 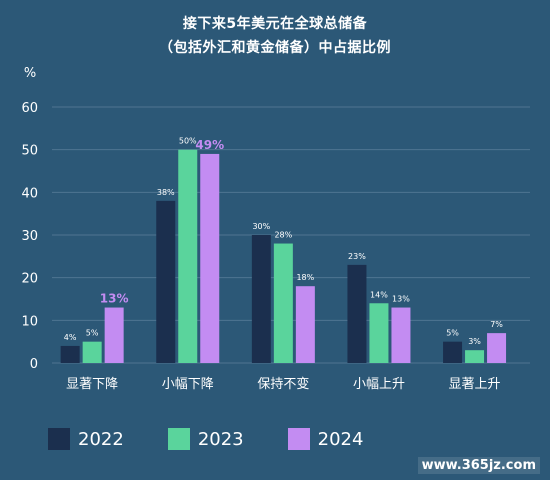 I want to click on y-tick-label-40: 40, so click(x=29, y=193).